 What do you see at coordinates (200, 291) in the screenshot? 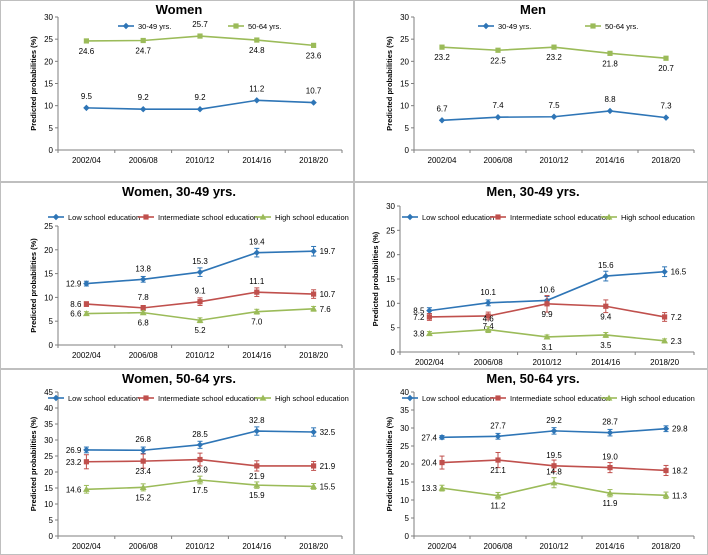
I see `data-label: 9.1` at bounding box center [200, 291].